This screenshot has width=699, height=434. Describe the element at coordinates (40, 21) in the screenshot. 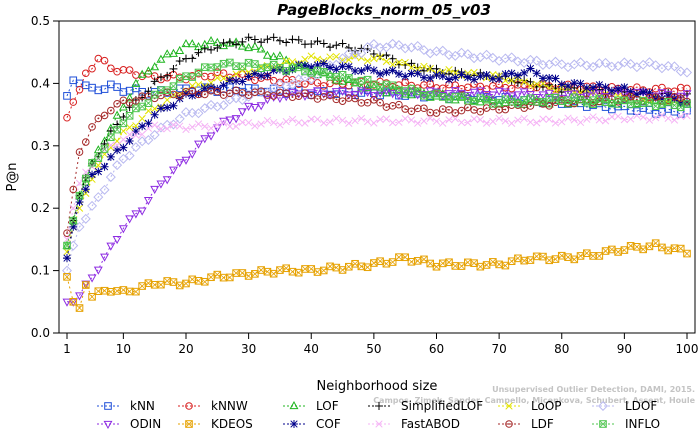

I see `y-tick-label: 0.5` at that location.